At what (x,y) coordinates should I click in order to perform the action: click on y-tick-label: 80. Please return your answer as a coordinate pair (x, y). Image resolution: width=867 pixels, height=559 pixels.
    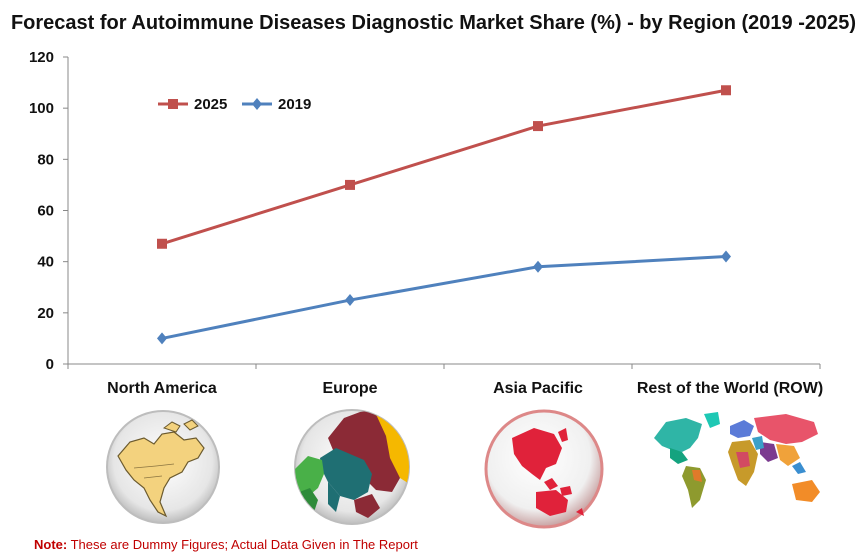
    Looking at the image, I should click on (45, 159).